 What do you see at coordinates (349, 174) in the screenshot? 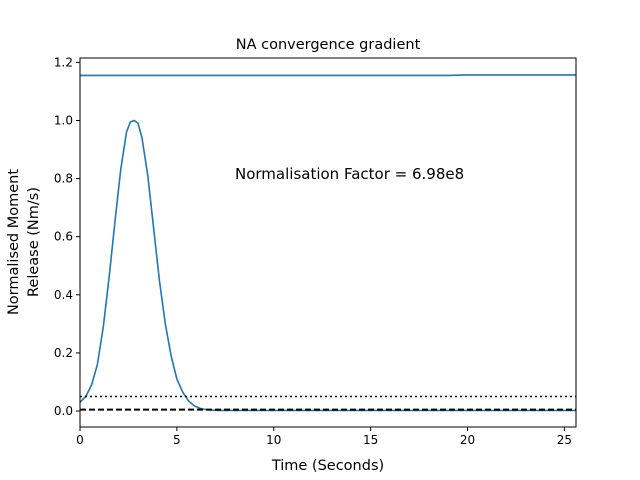
I see `normalisation-annotation: Normalisation Factor = 6.98e8` at bounding box center [349, 174].